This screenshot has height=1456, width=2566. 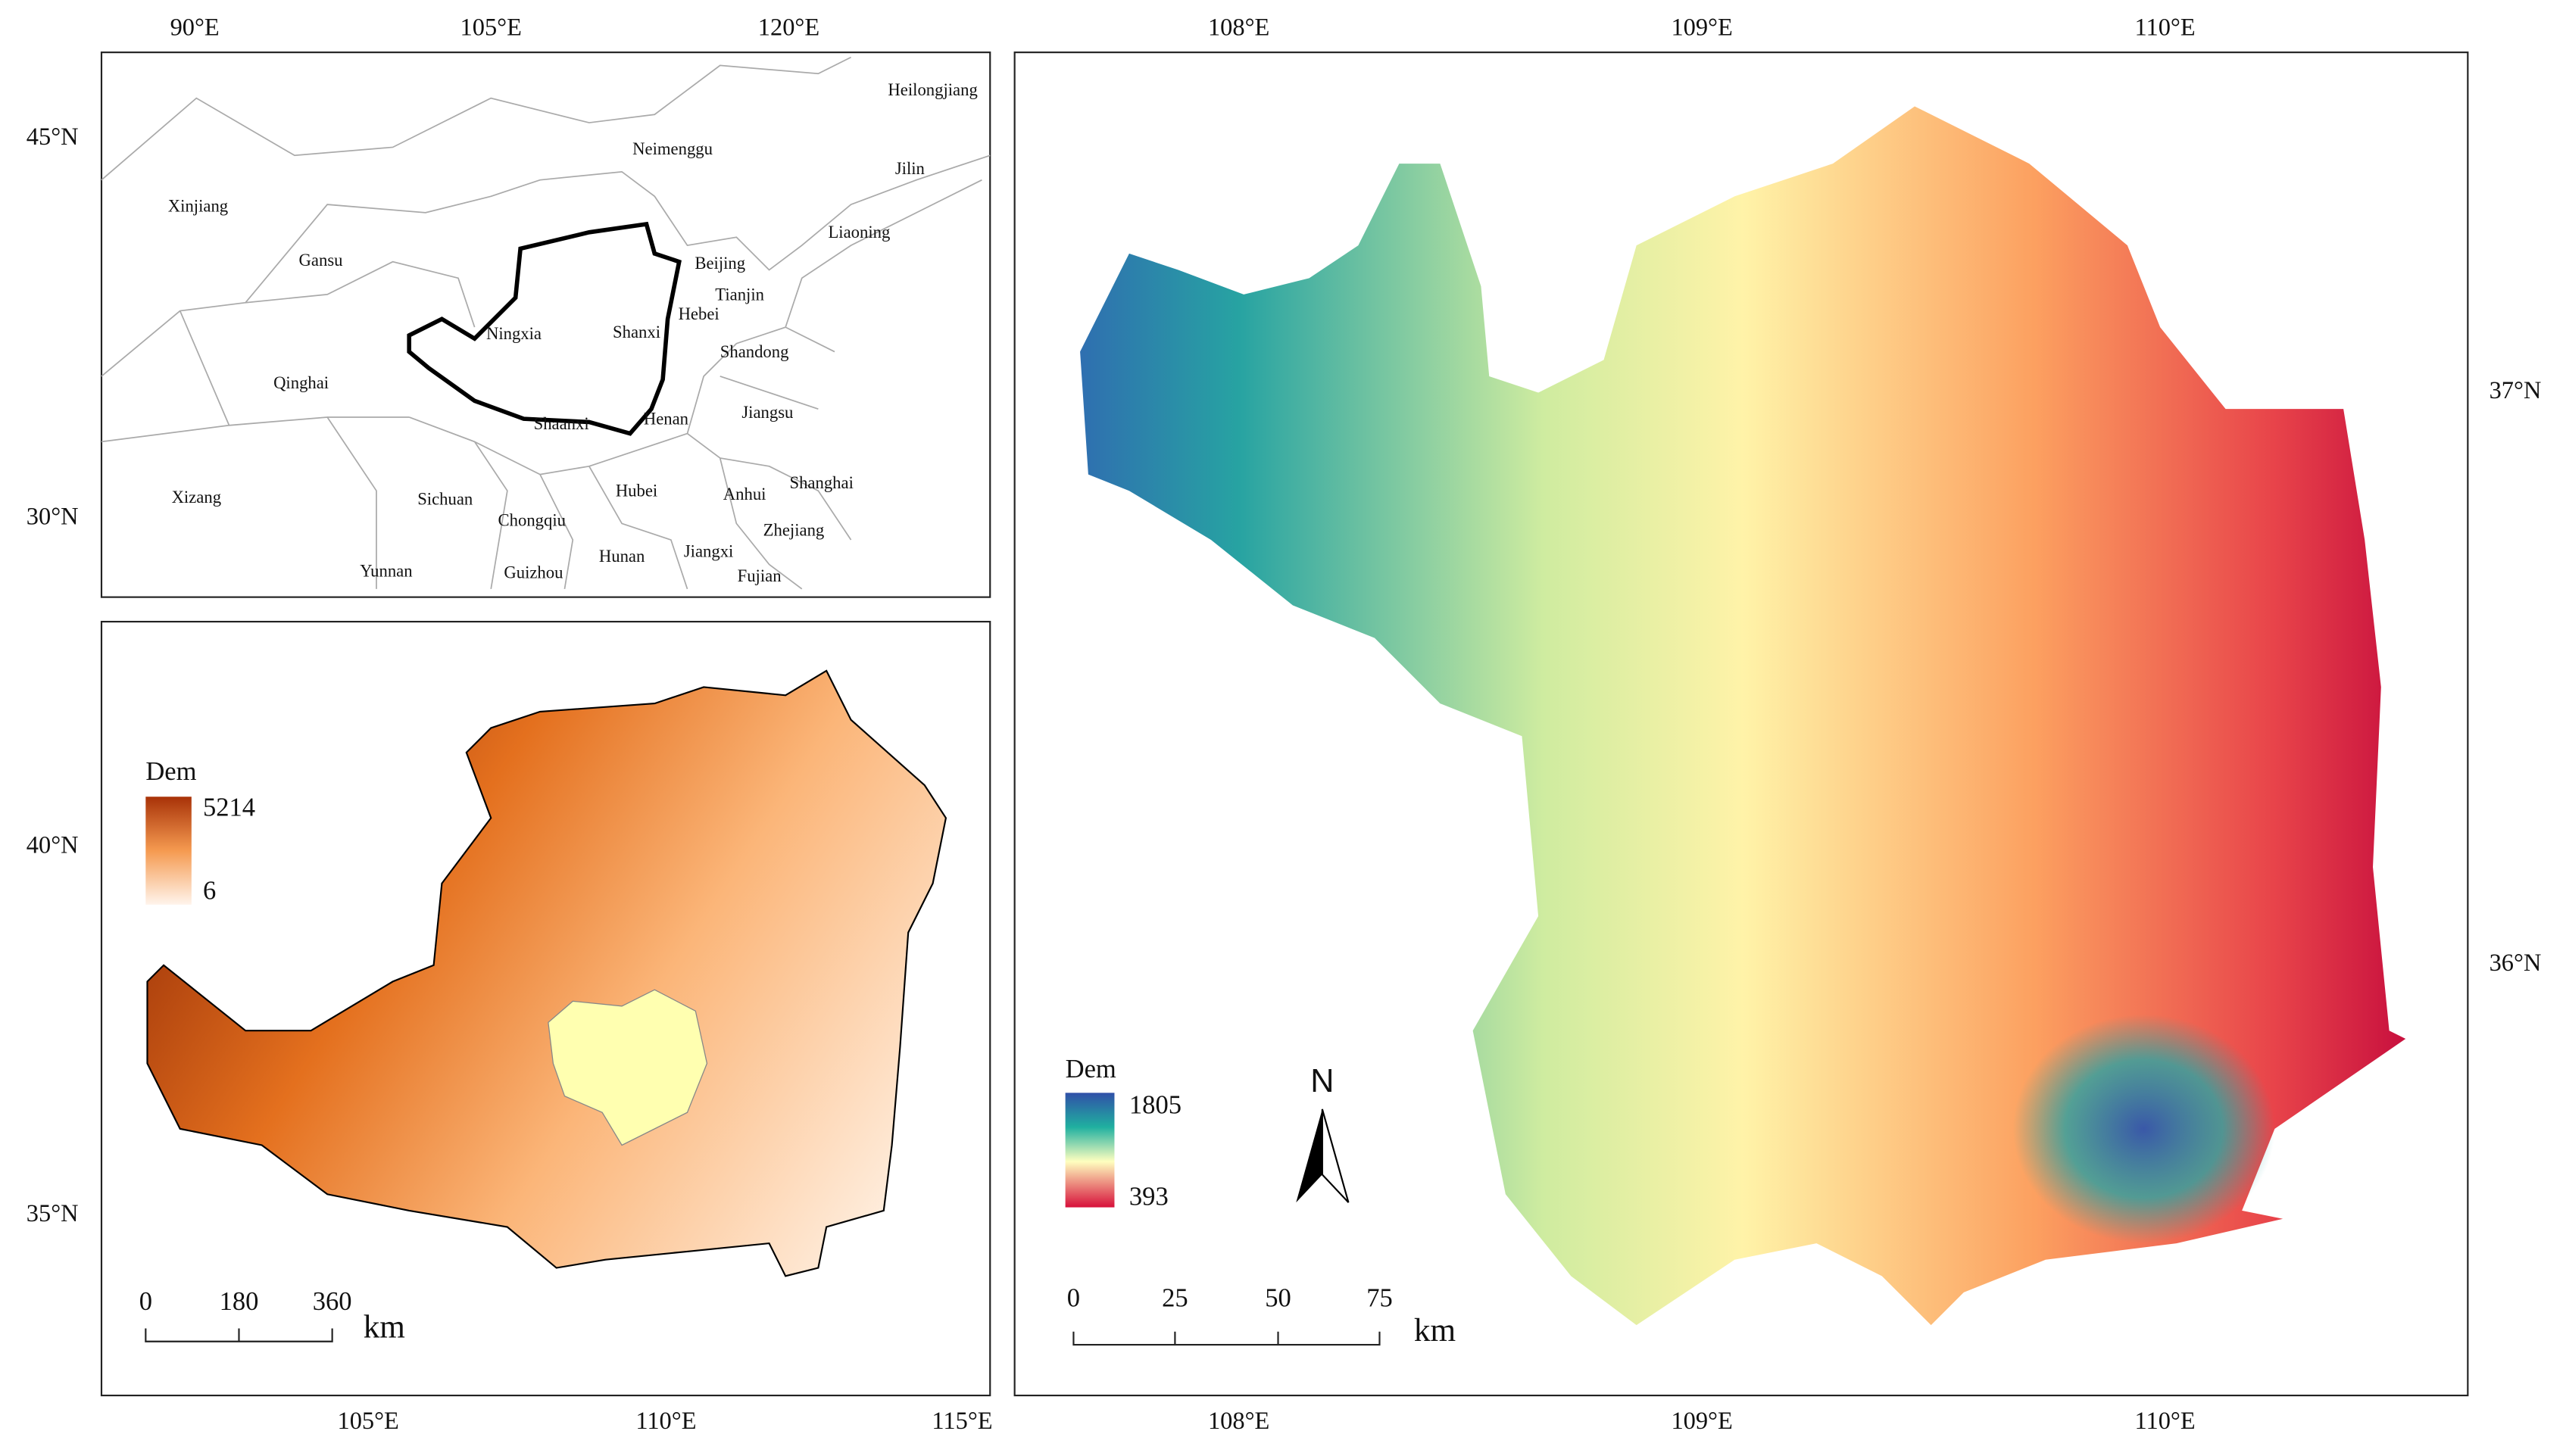 What do you see at coordinates (1278, 1298) in the screenshot?
I see `scale-tick: 50` at bounding box center [1278, 1298].